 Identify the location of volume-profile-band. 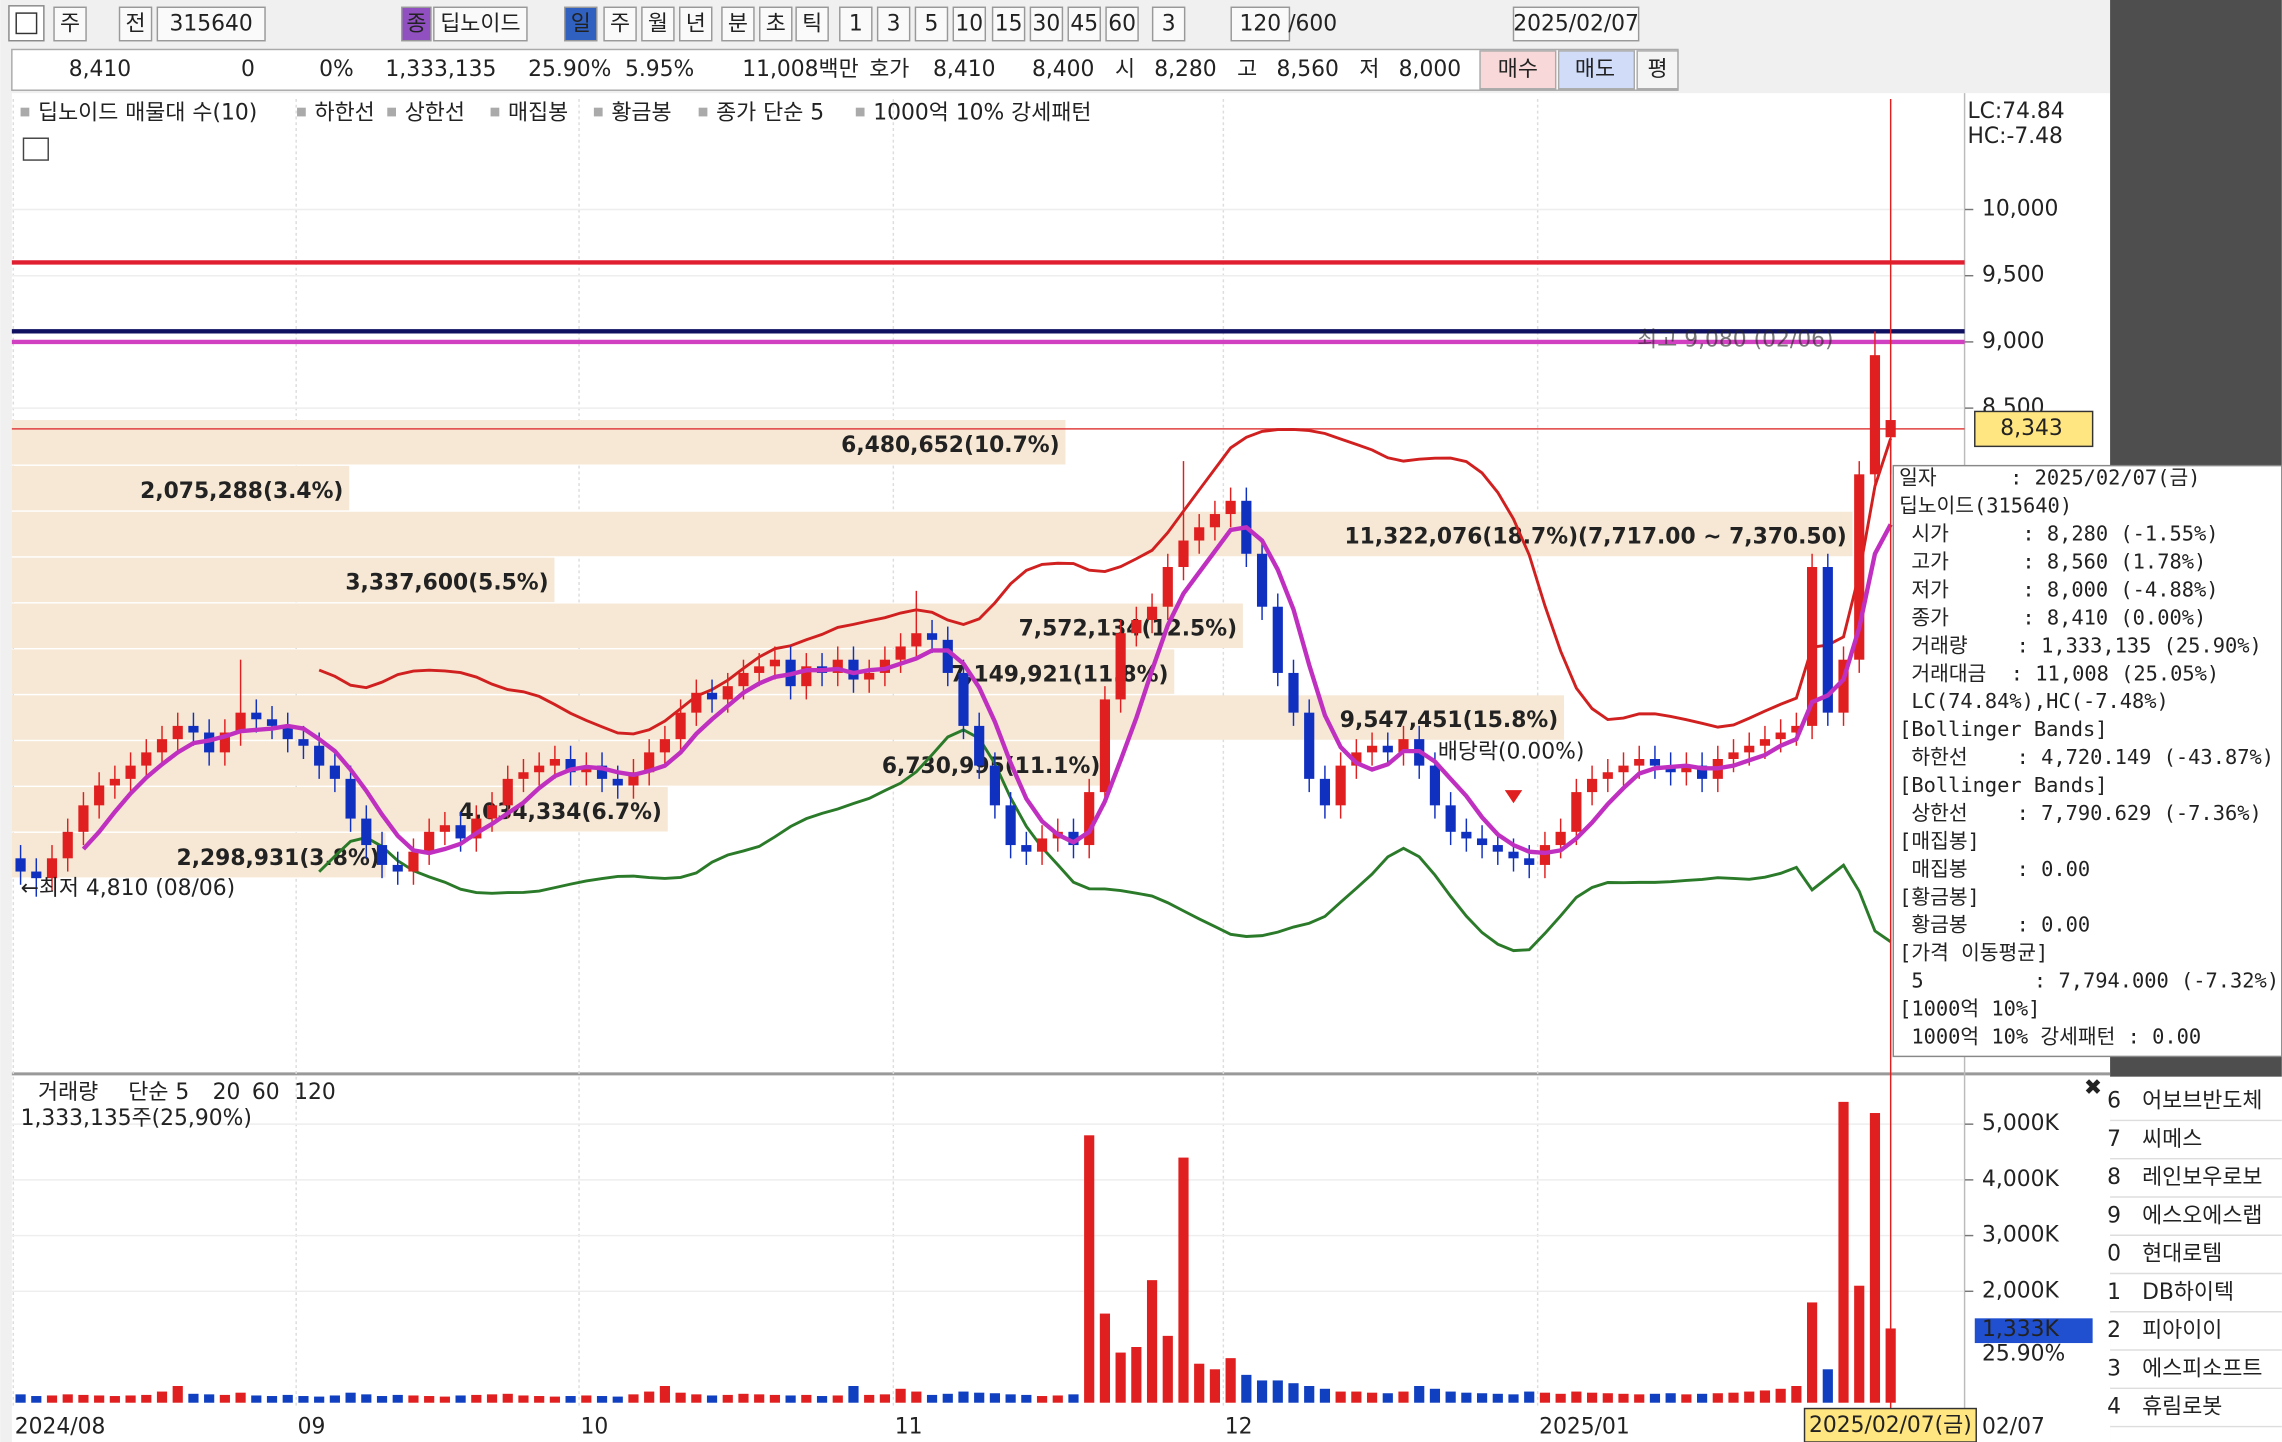
(198, 855).